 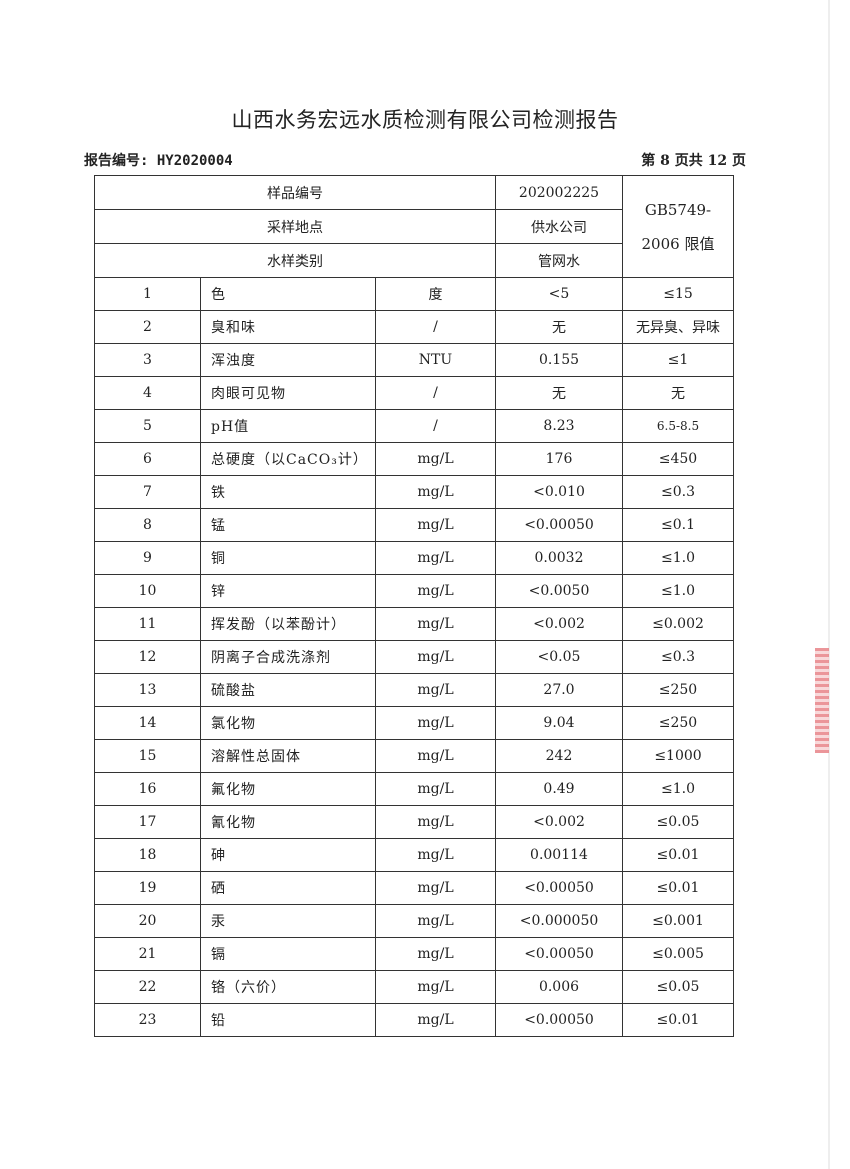 I want to click on result-value: <0.05, so click(x=559, y=657).